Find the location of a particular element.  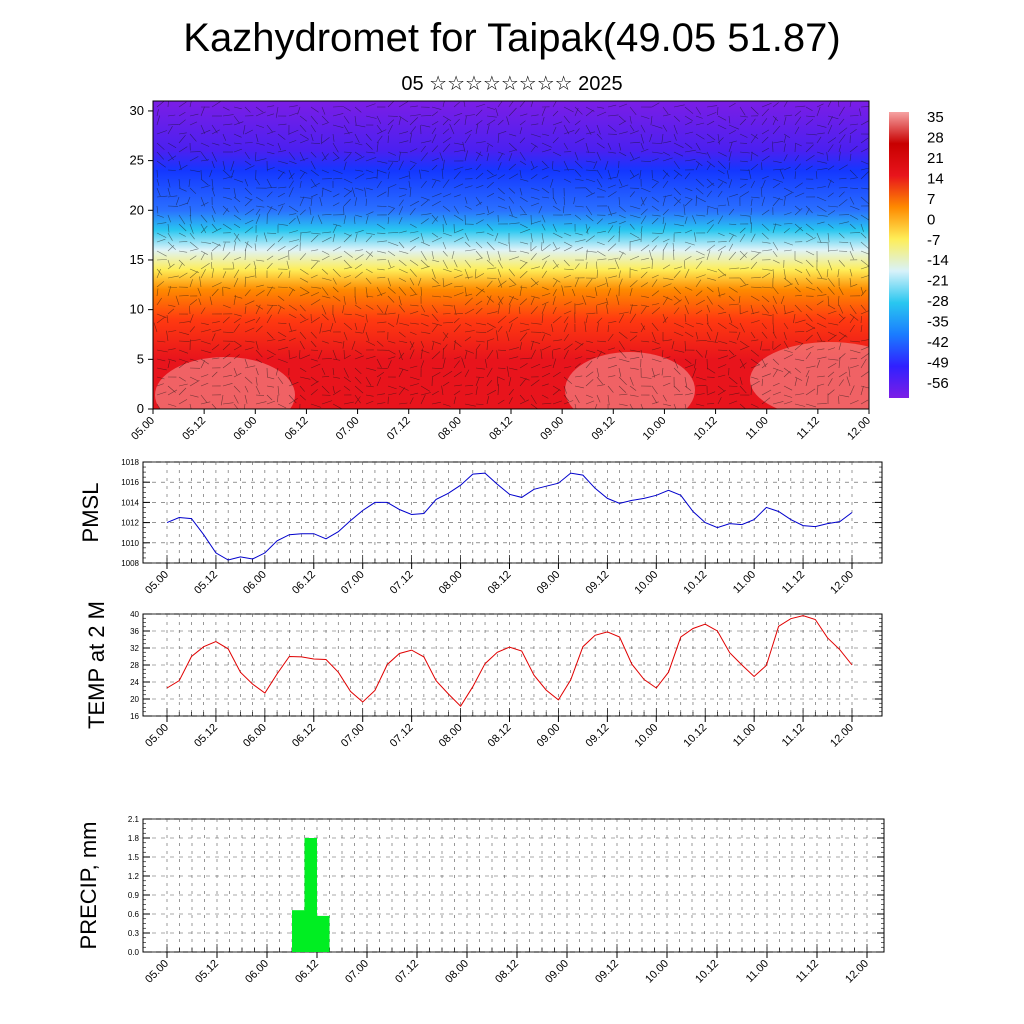

colorbar-label: -14 is located at coordinates (938, 260).